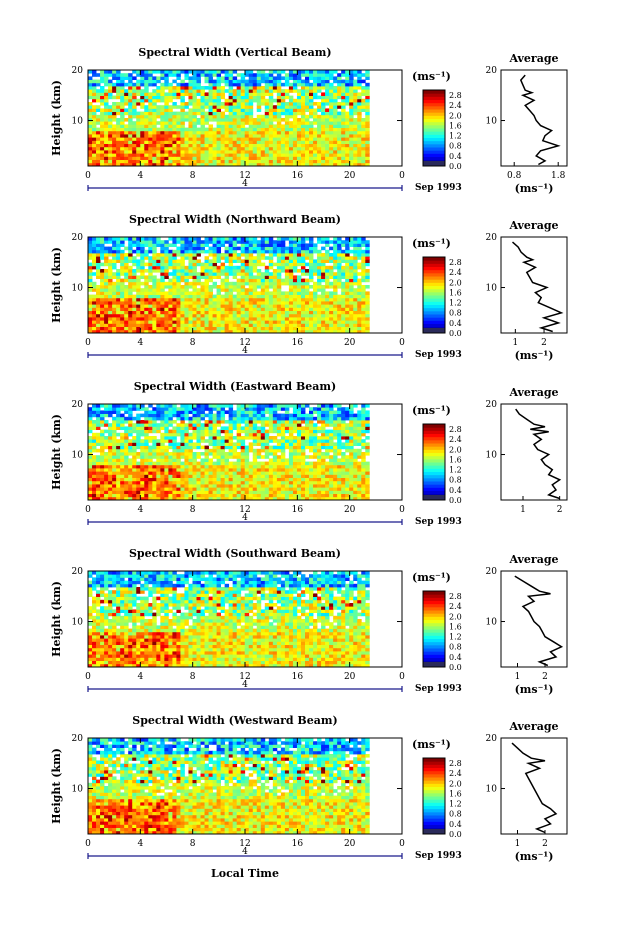 This screenshot has width=617, height=933. Describe the element at coordinates (78, 289) in the screenshot. I see `y-tick-label: 10` at that location.